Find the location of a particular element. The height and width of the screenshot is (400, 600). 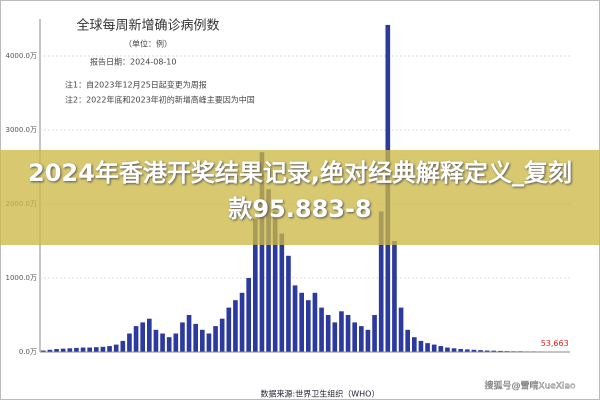

source: 数据来源:世界卫生组织（WHO） is located at coordinates (320, 394).